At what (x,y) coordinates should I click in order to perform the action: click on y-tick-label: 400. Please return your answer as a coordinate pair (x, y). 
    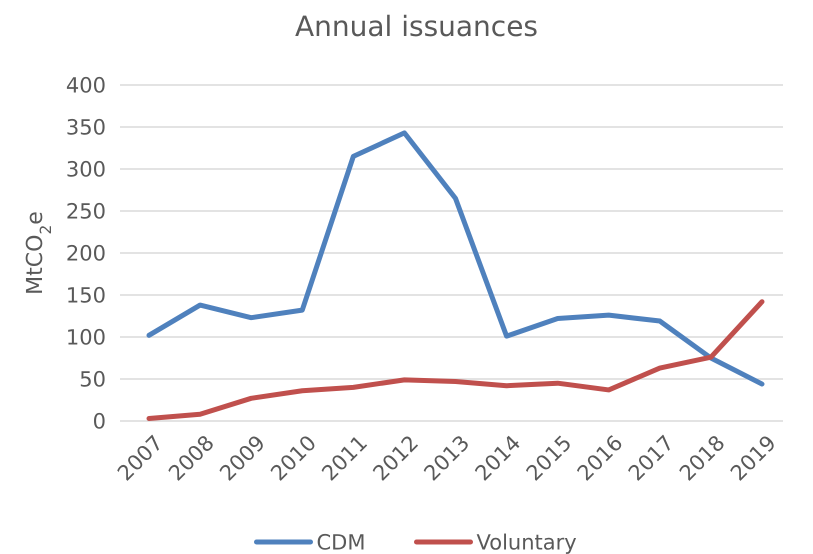
    Looking at the image, I should click on (86, 85).